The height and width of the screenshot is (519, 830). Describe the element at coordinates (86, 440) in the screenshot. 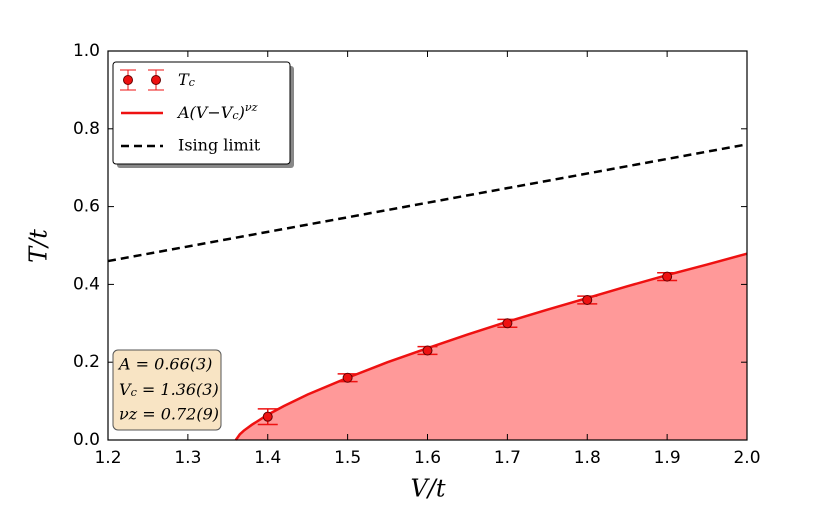

I see `y-tick-label: 0.0` at that location.